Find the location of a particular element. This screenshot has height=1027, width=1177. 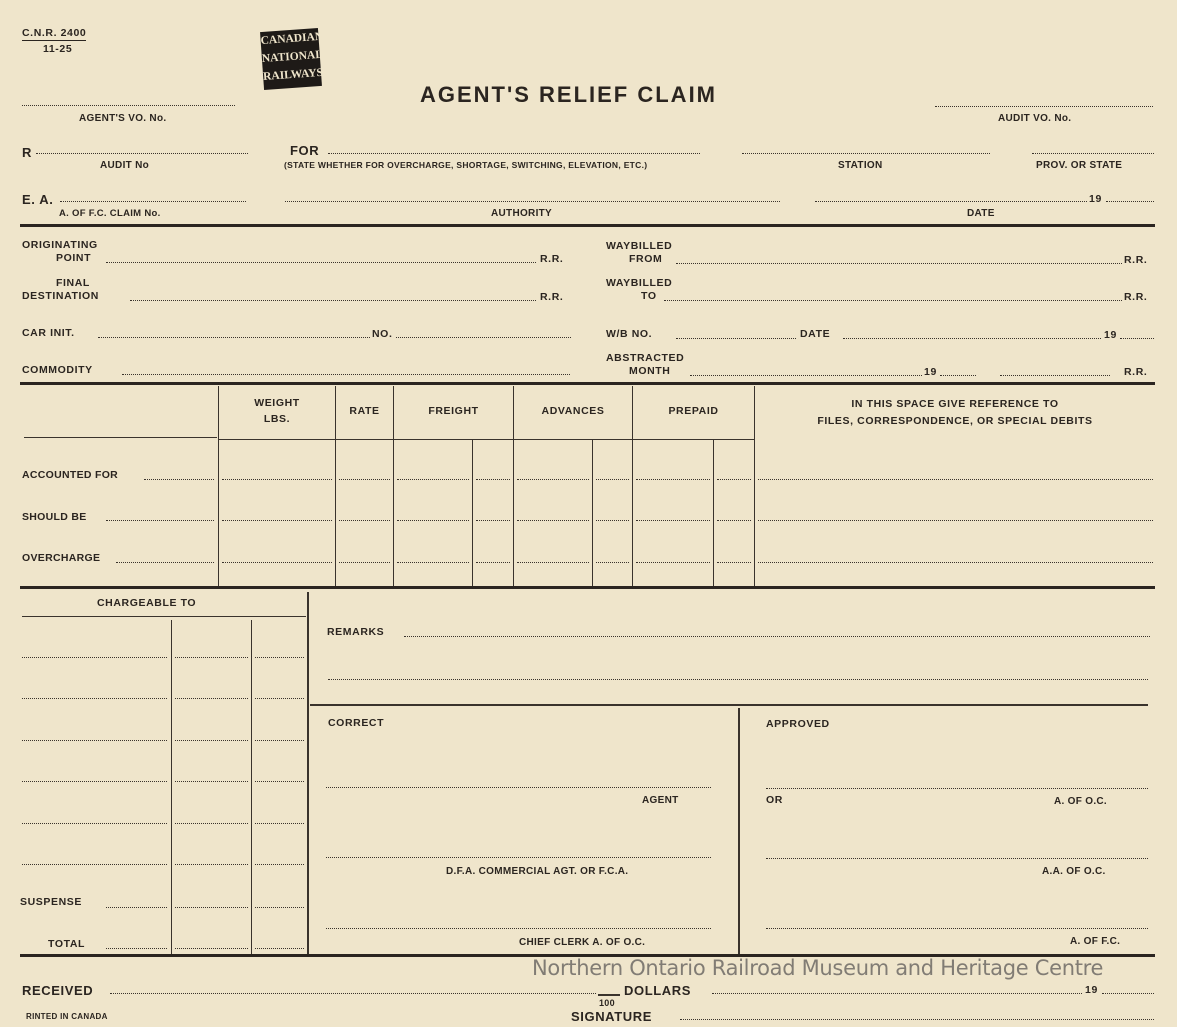

afc-signature-field is located at coordinates (957, 928).